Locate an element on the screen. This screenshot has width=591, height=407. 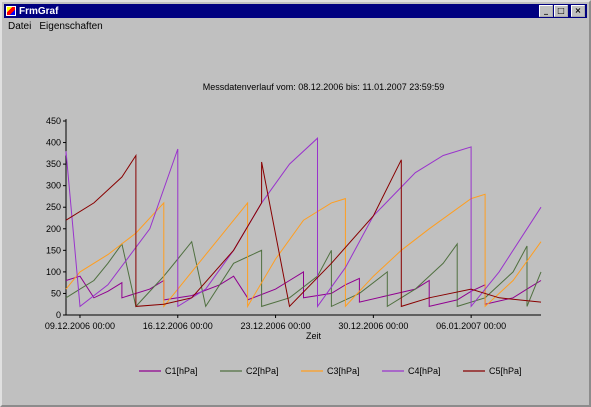
x-tick-label: 30.12.2006 00:00 is located at coordinates (373, 326).